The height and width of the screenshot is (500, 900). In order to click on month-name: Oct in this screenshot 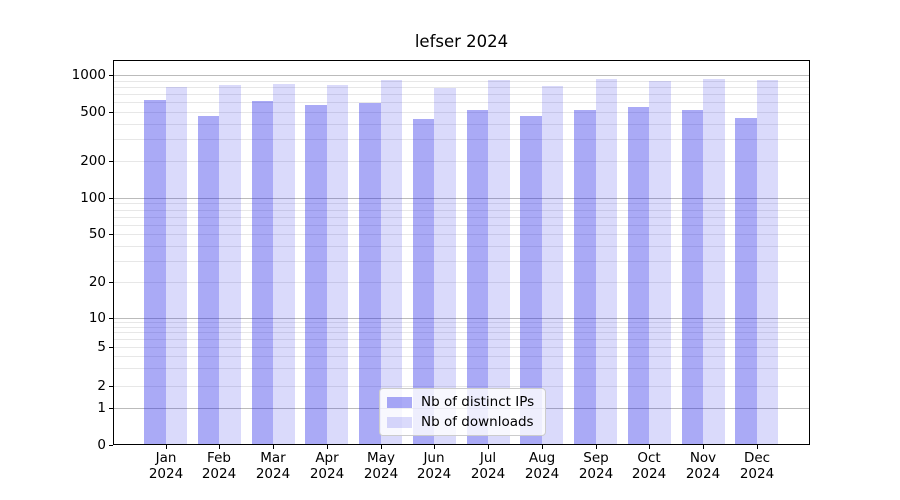, I will do `click(649, 458)`.